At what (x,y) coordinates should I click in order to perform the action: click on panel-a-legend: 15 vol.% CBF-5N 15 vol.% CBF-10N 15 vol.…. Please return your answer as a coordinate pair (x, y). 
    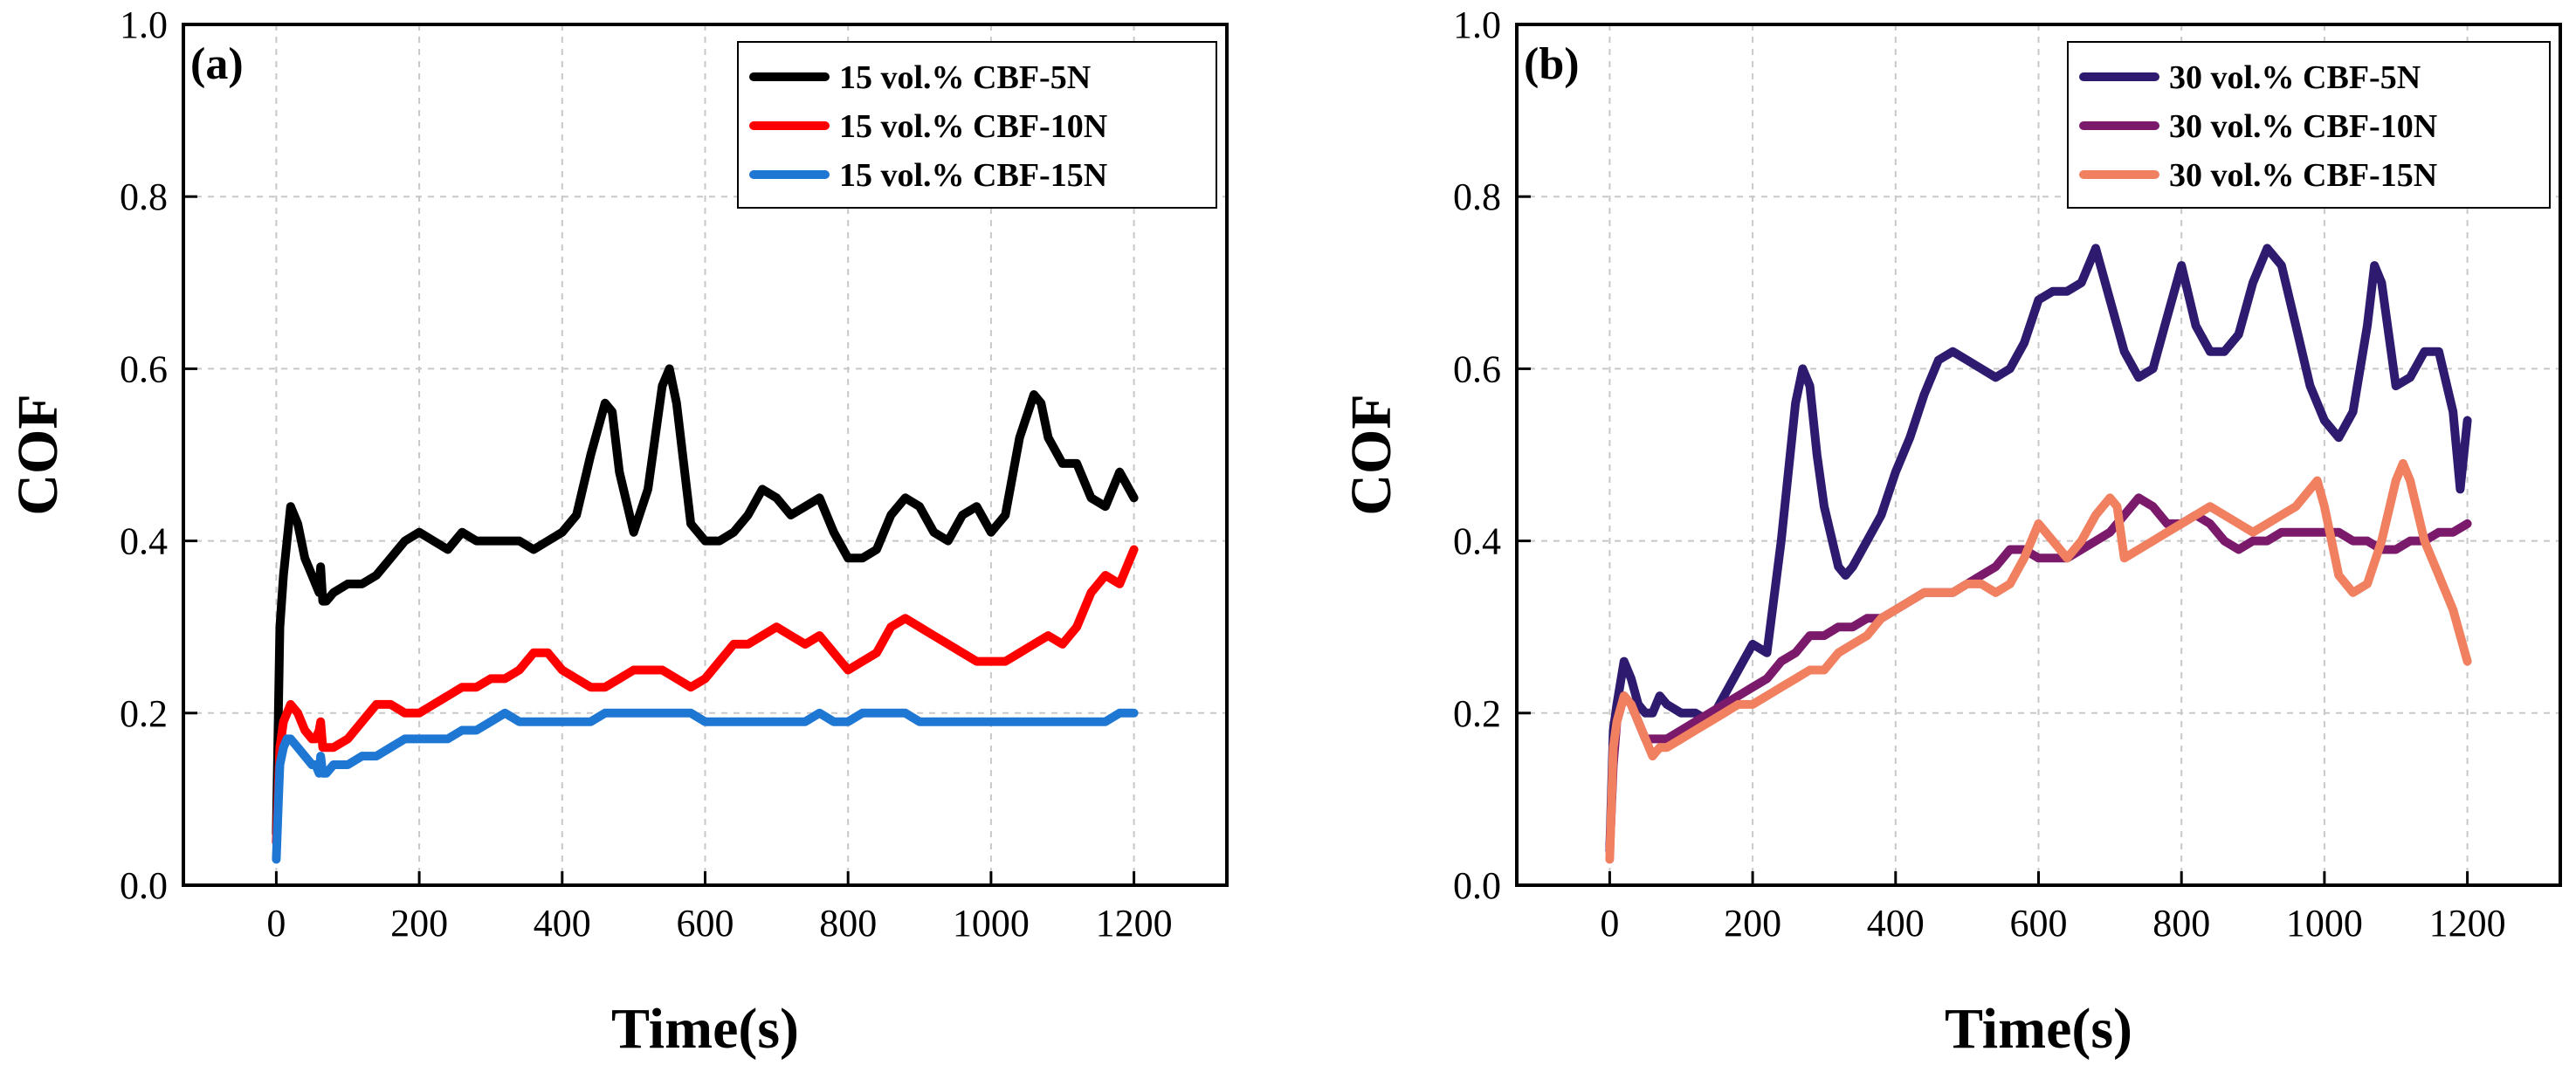
    Looking at the image, I should click on (977, 125).